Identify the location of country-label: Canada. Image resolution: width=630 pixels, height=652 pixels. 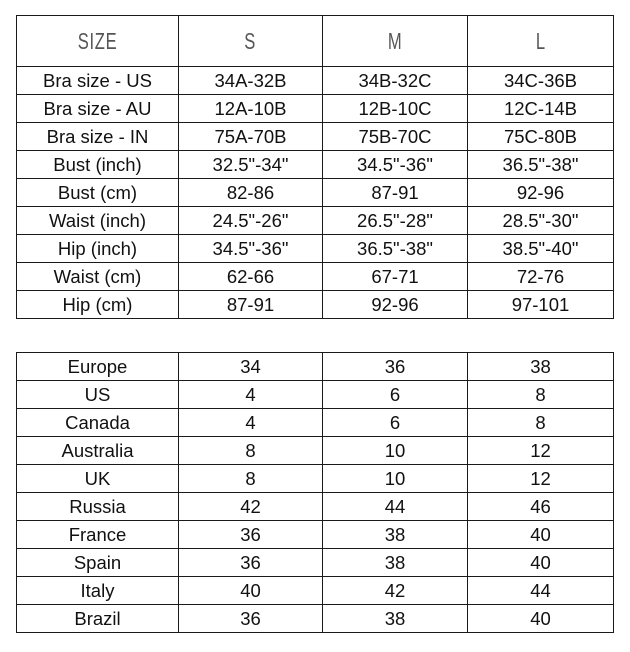
(97, 422).